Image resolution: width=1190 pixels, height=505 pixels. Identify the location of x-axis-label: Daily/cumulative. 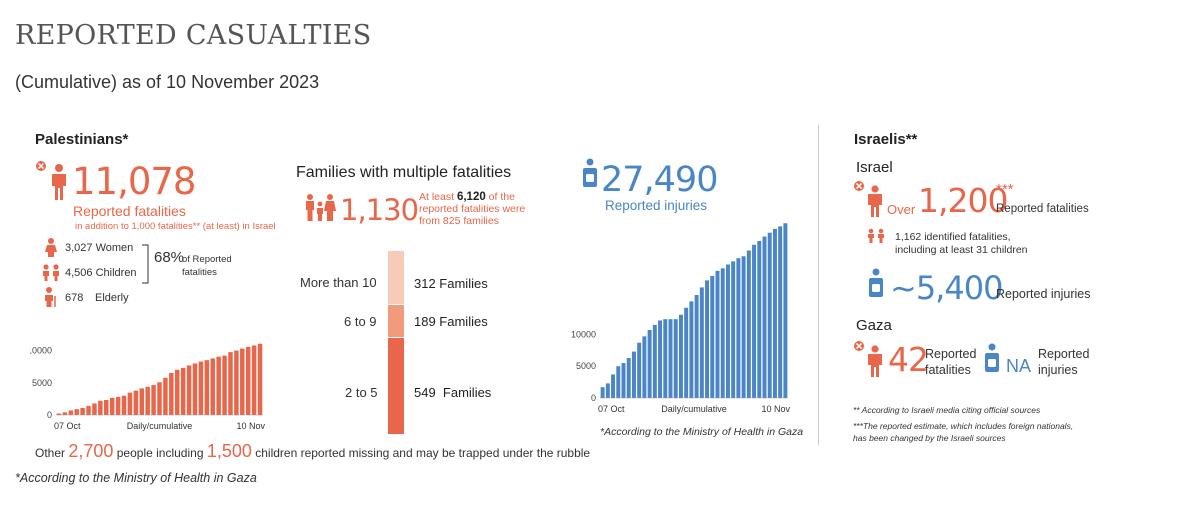
(160, 426).